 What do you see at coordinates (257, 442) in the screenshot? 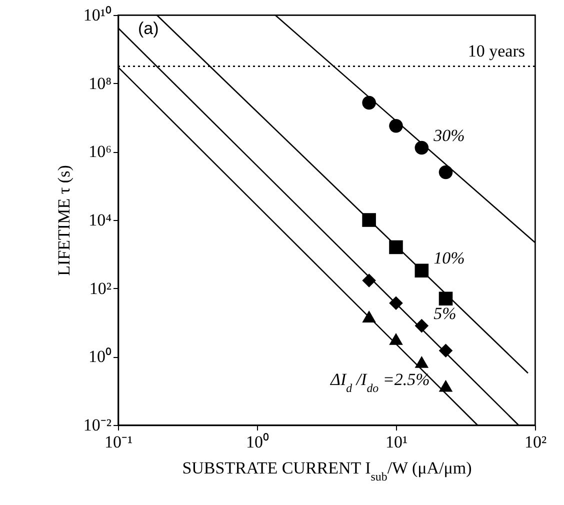
I see `x-tick-label: 10⁰` at bounding box center [257, 442].